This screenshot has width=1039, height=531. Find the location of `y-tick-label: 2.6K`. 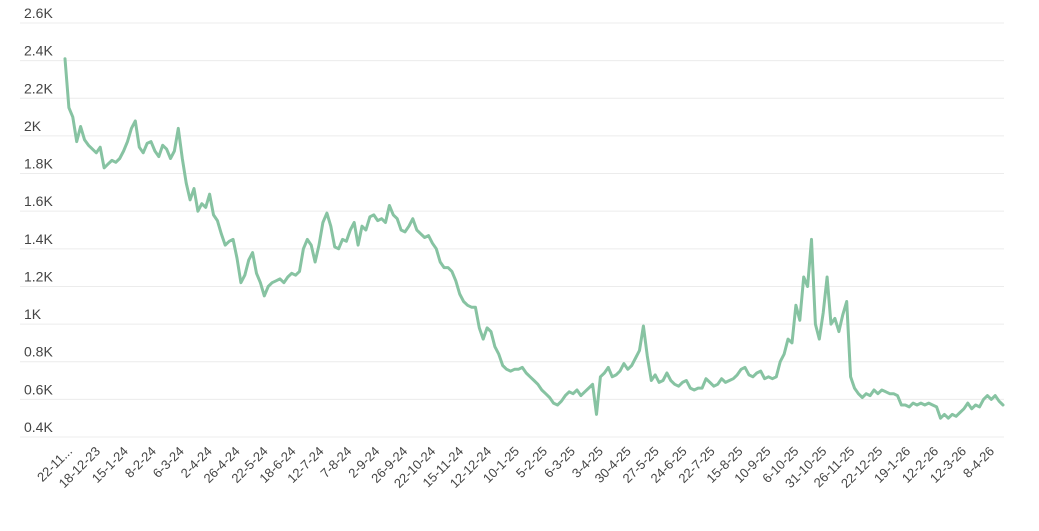

y-tick-label: 2.6K is located at coordinates (38, 13).